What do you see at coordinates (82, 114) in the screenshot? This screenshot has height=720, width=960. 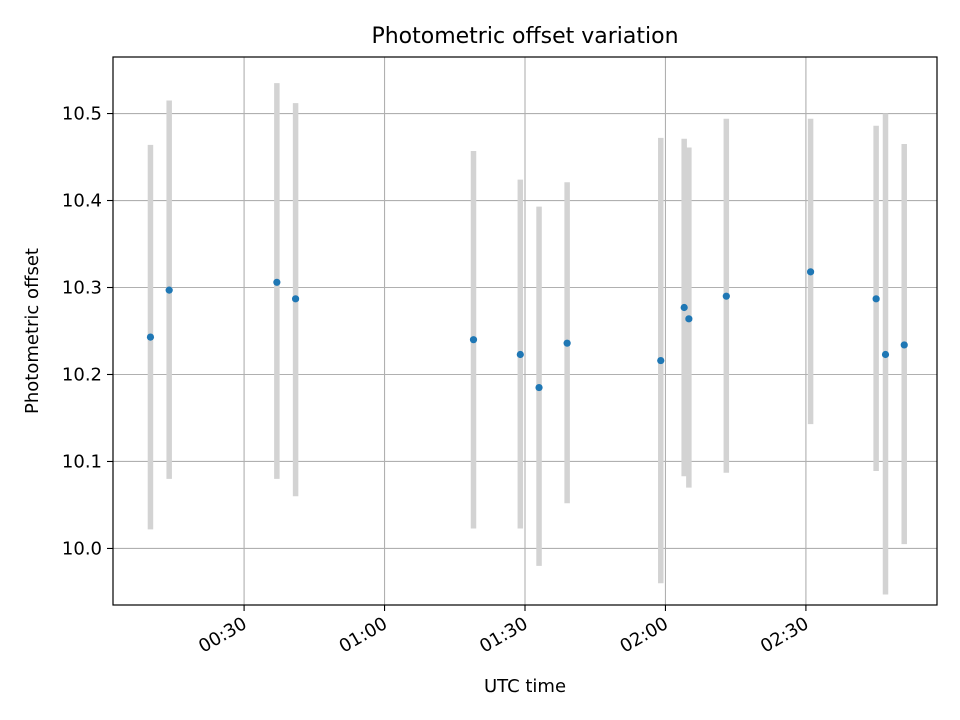 I see `y-tick-label: 10.5` at bounding box center [82, 114].